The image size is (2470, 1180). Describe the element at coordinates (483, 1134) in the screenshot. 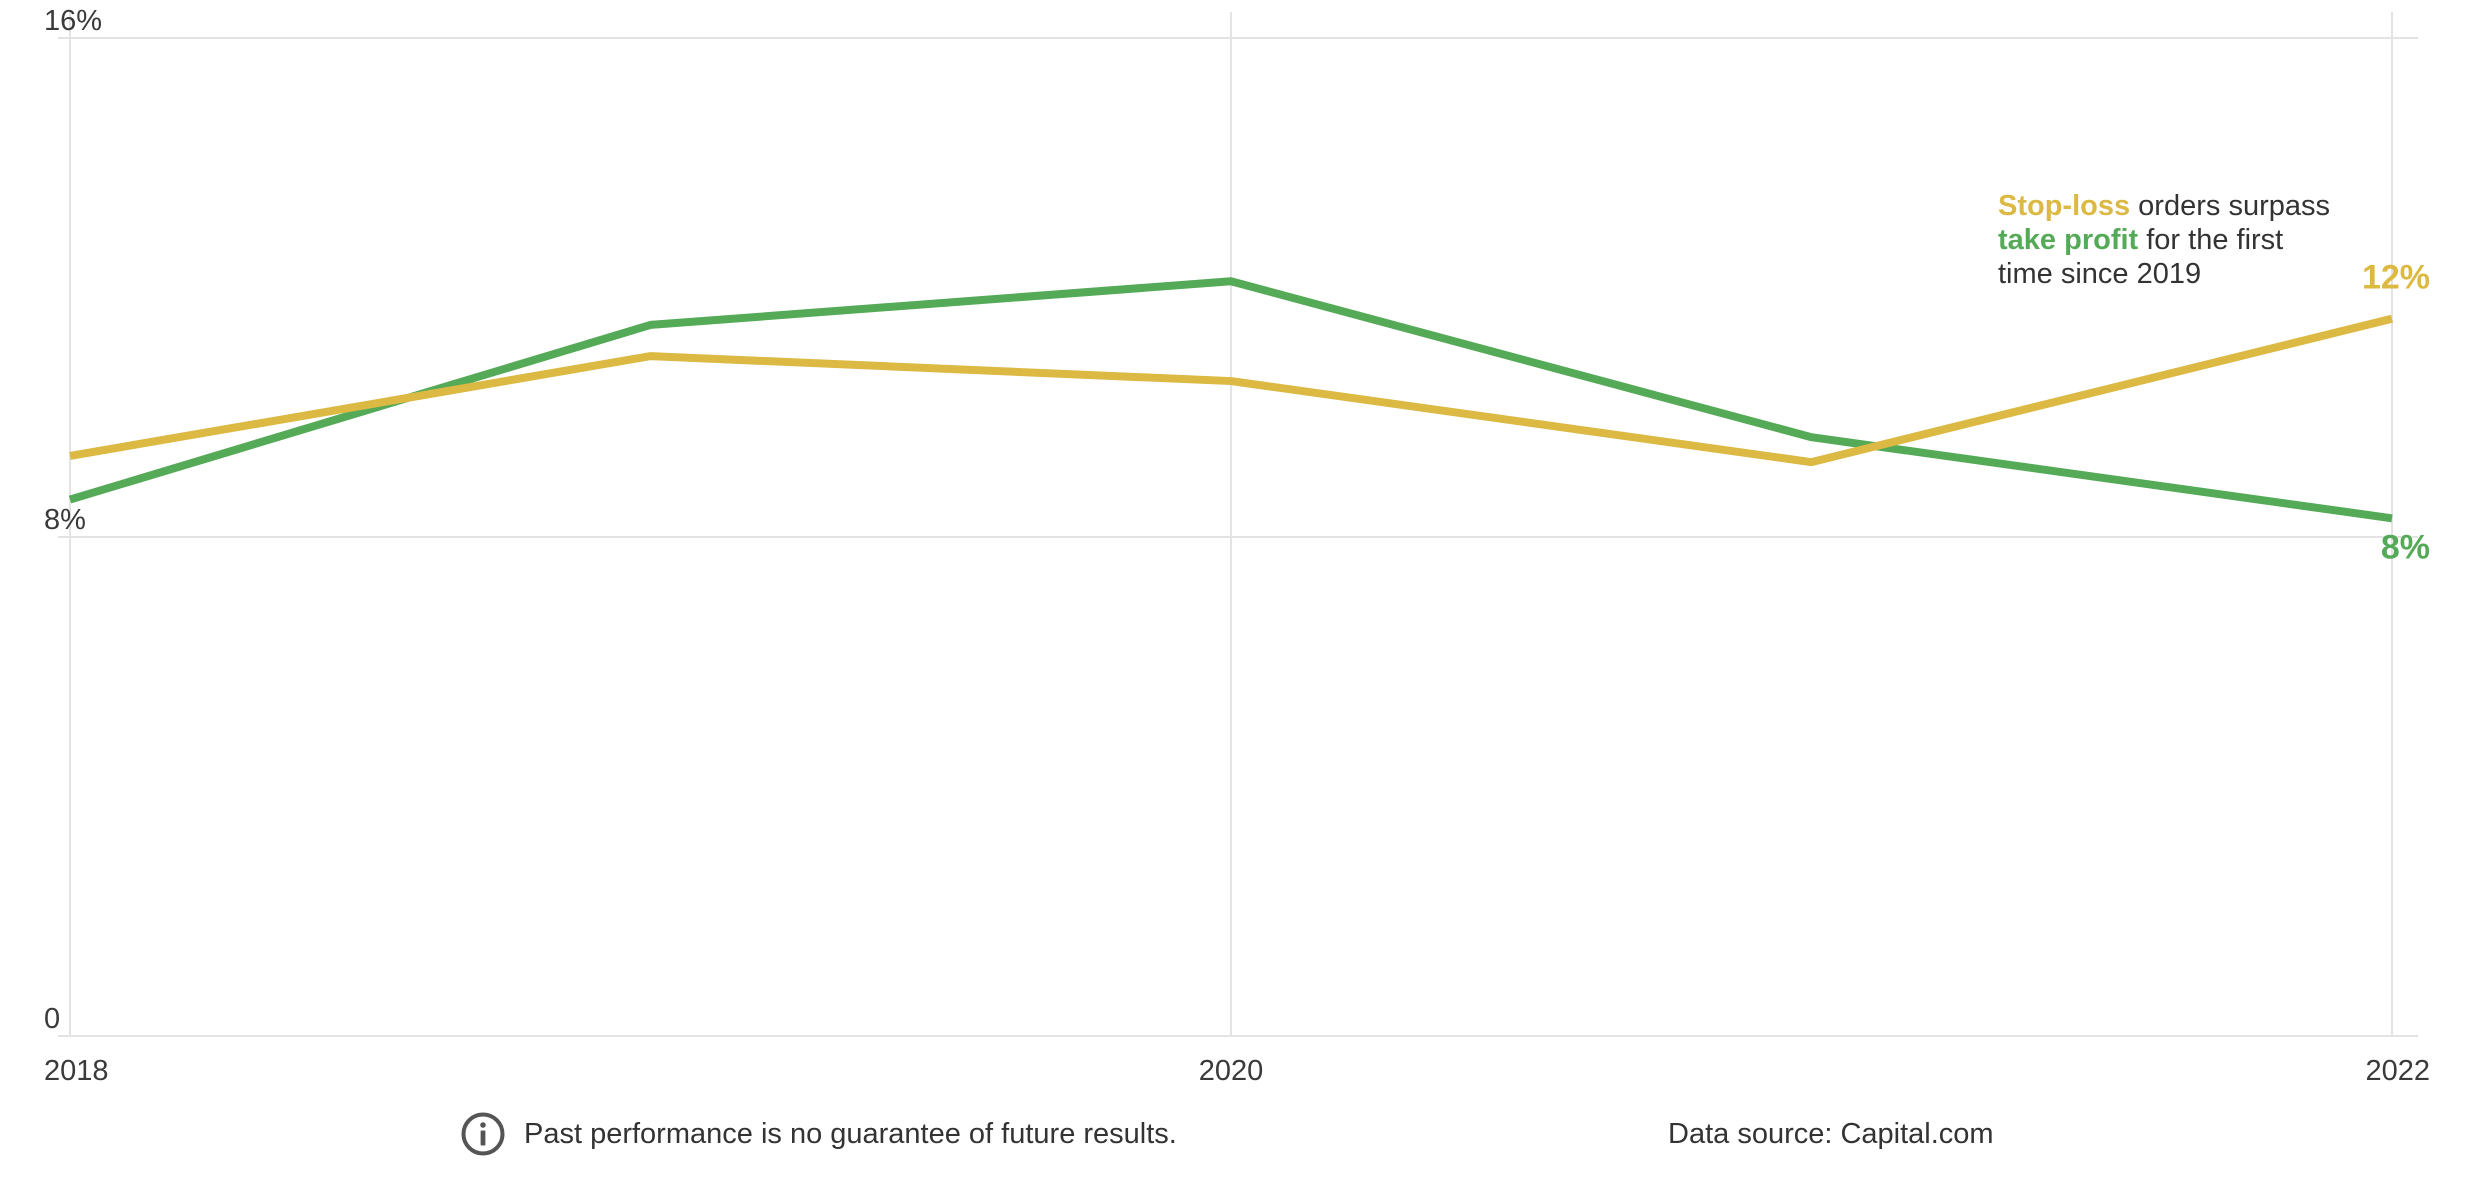

I see `info-circle-icon` at that location.